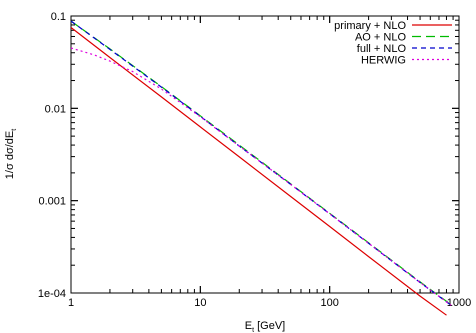  Describe the element at coordinates (380, 38) in the screenshot. I see `legend-label-1: AO + NLO` at that location.